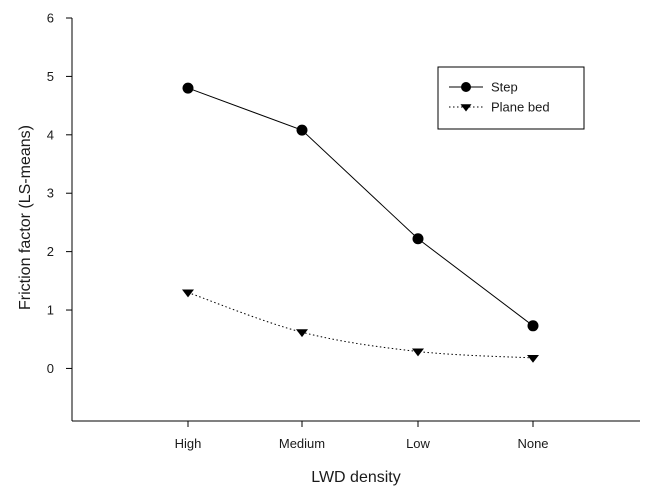  What do you see at coordinates (504, 87) in the screenshot?
I see `legend-label: Step` at bounding box center [504, 87].